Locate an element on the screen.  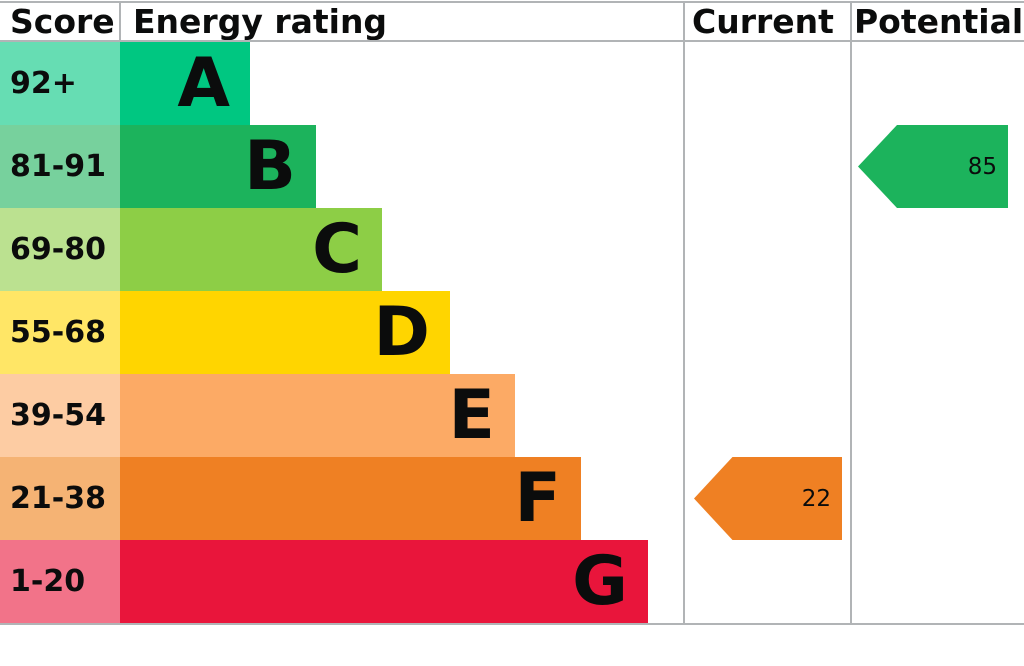
band-letter-a: A is located at coordinates (203, 83).